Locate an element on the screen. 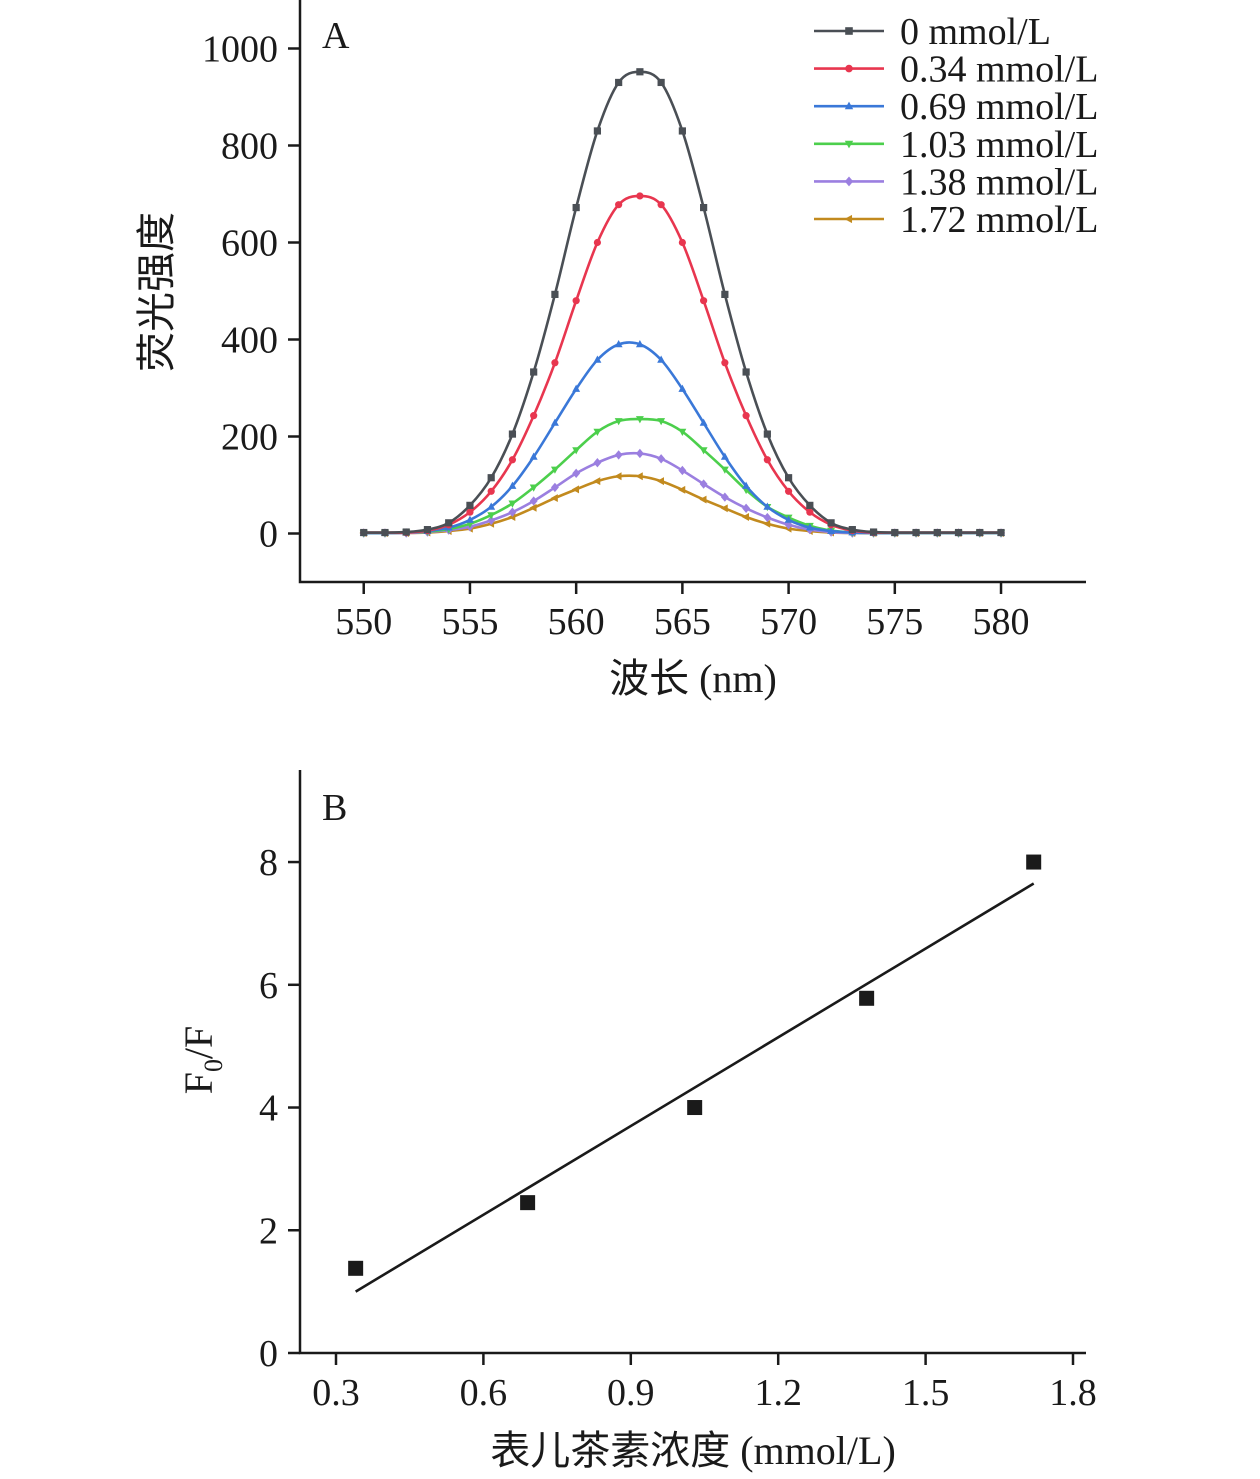 This screenshot has height=1479, width=1260. legend-label: 0 mmol/L is located at coordinates (975, 32).